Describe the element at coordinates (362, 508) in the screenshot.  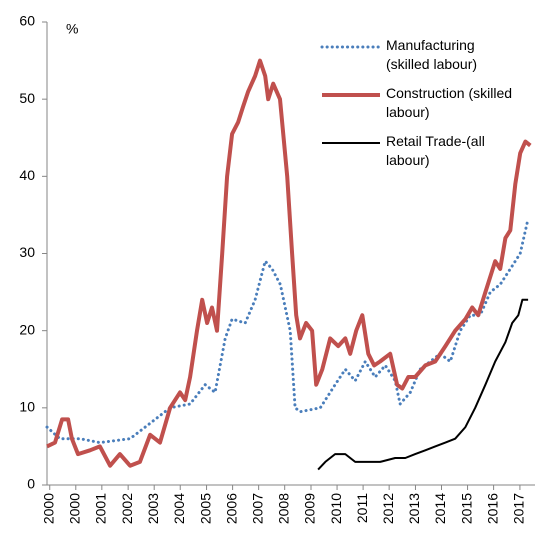
I see `x-tick-label: 2011` at that location.